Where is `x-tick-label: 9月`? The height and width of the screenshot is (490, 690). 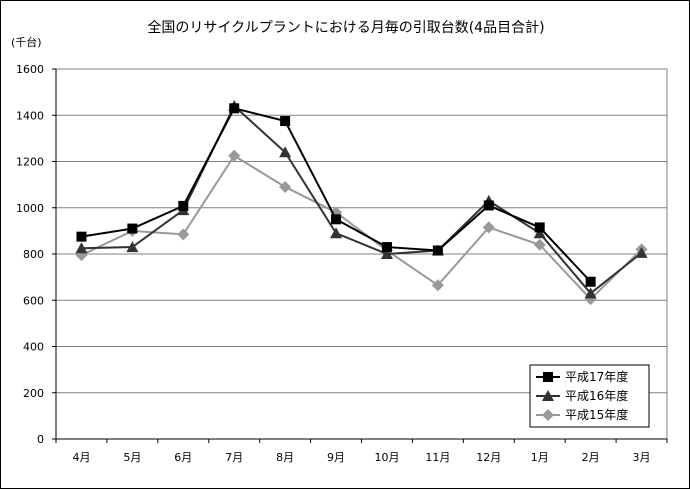
x-tick-label: 9月 is located at coordinates (336, 457).